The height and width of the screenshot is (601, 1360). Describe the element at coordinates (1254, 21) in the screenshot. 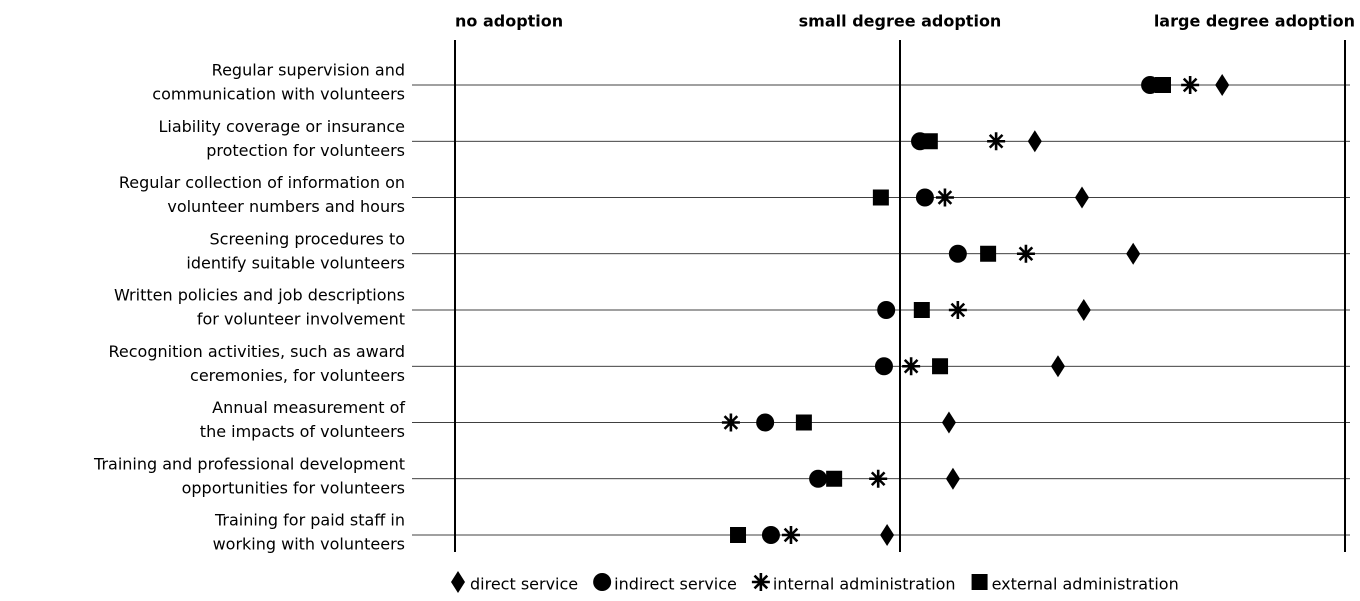

I see `x-tick-label: large degree adoption` at that location.